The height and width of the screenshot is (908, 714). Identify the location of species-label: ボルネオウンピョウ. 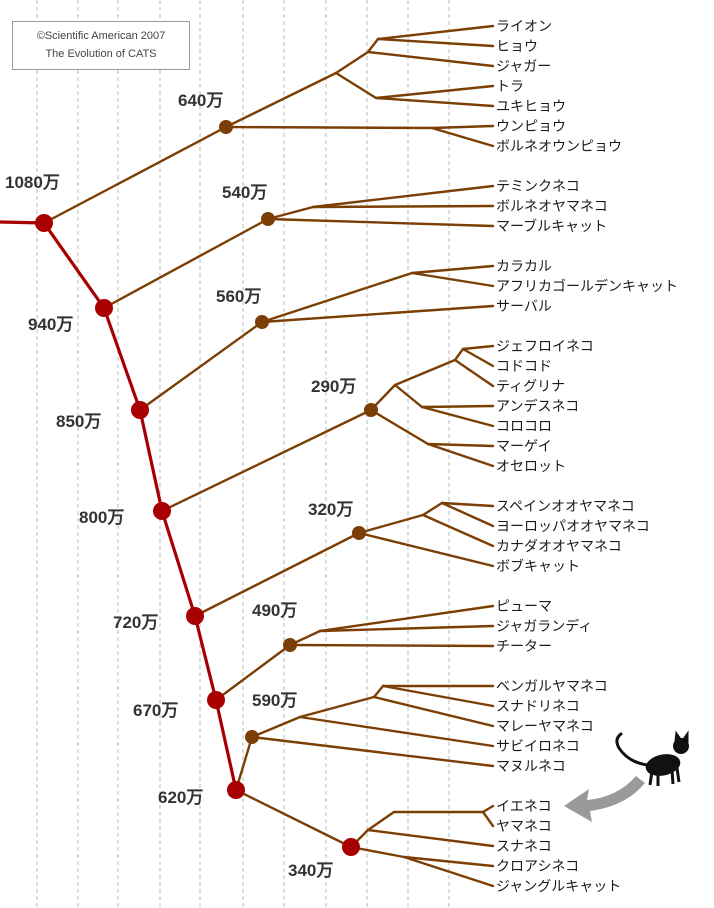
(559, 147).